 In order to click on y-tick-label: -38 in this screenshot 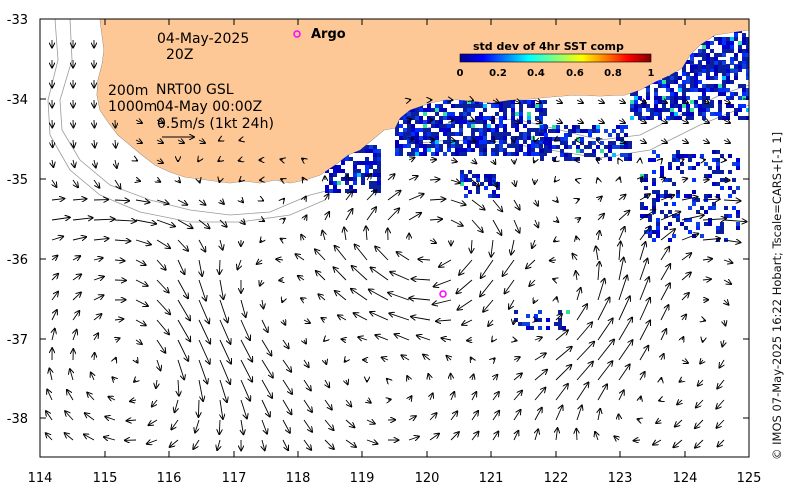, I will do `click(17, 419)`.